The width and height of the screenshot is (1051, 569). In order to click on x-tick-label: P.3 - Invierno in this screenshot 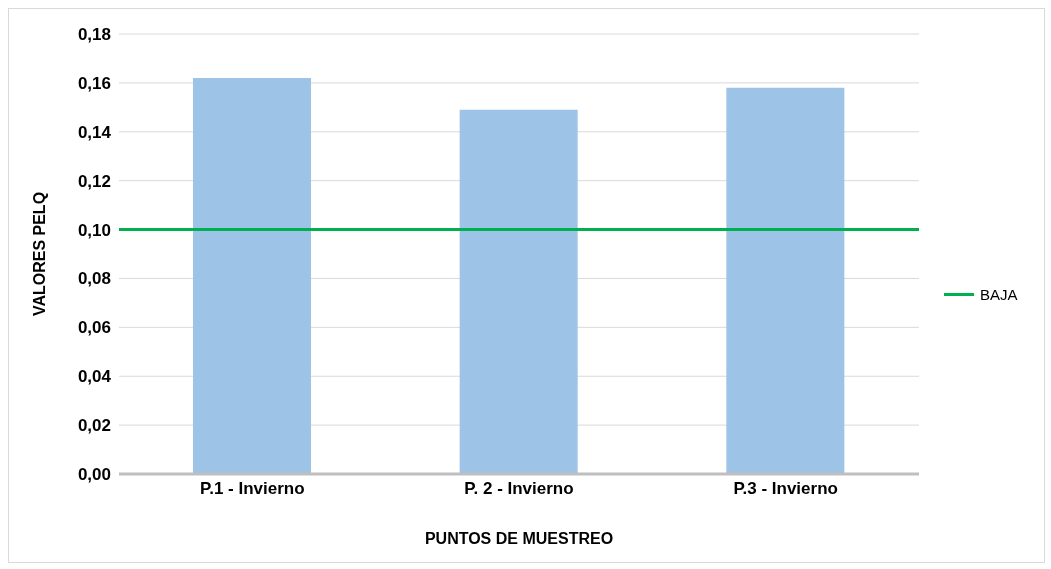, I will do `click(785, 489)`.